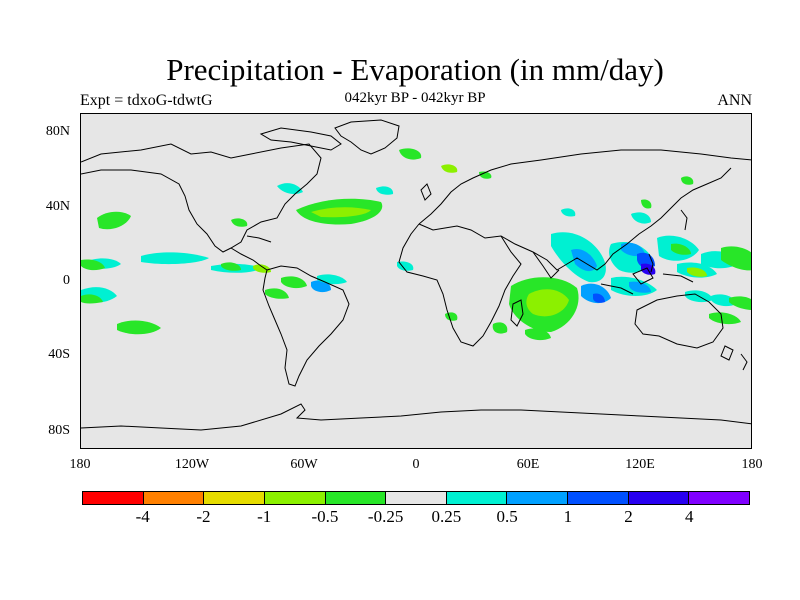  What do you see at coordinates (66, 280) in the screenshot?
I see `y-tick-0: 0` at bounding box center [66, 280].